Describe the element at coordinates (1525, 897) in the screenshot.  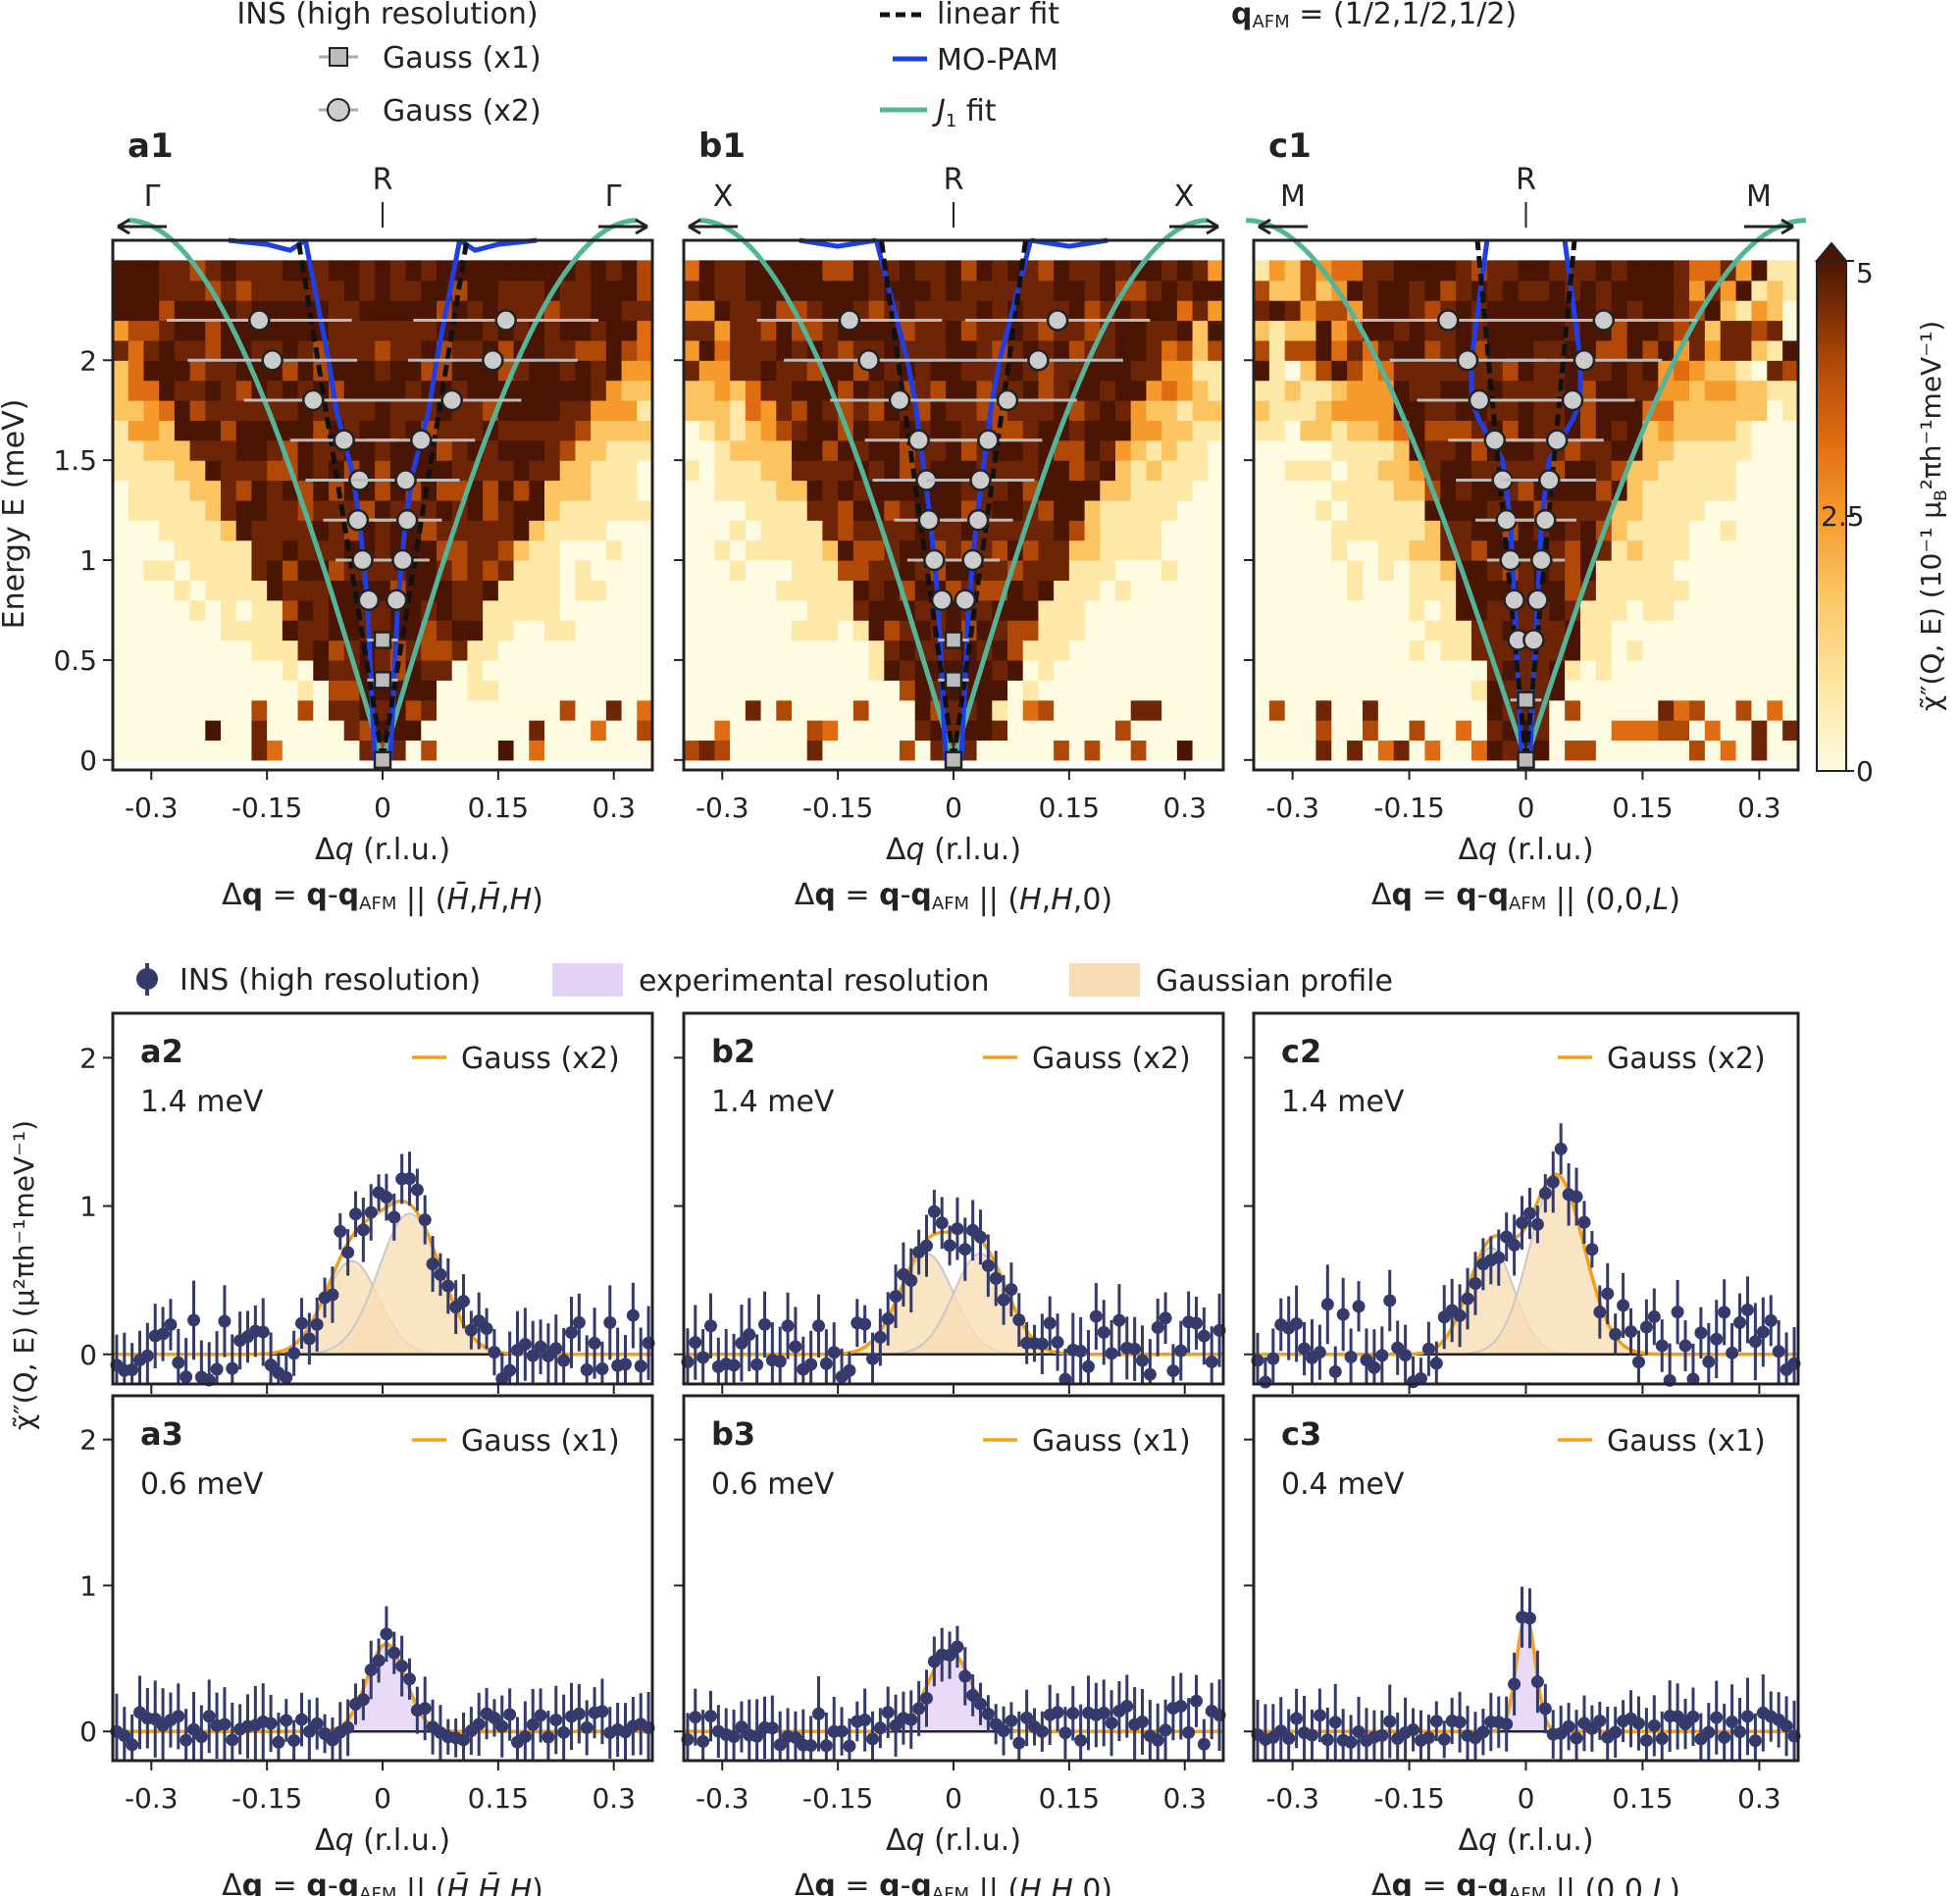
I see `direction-label: Δq = q-qAFM || (0,0,L)` at that location.